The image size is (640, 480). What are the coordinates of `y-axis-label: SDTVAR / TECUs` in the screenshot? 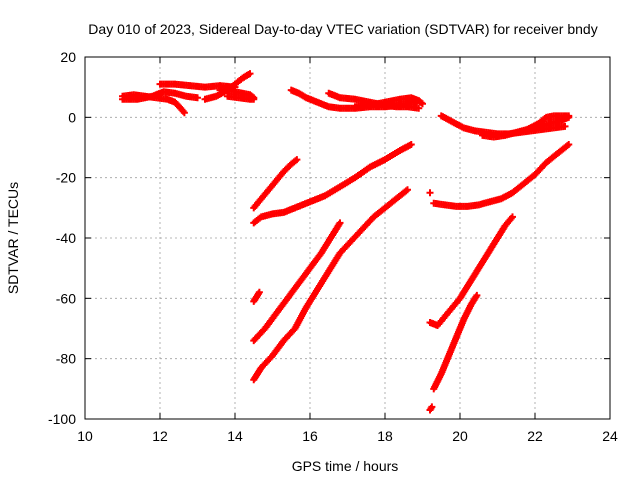 It's located at (13, 238).